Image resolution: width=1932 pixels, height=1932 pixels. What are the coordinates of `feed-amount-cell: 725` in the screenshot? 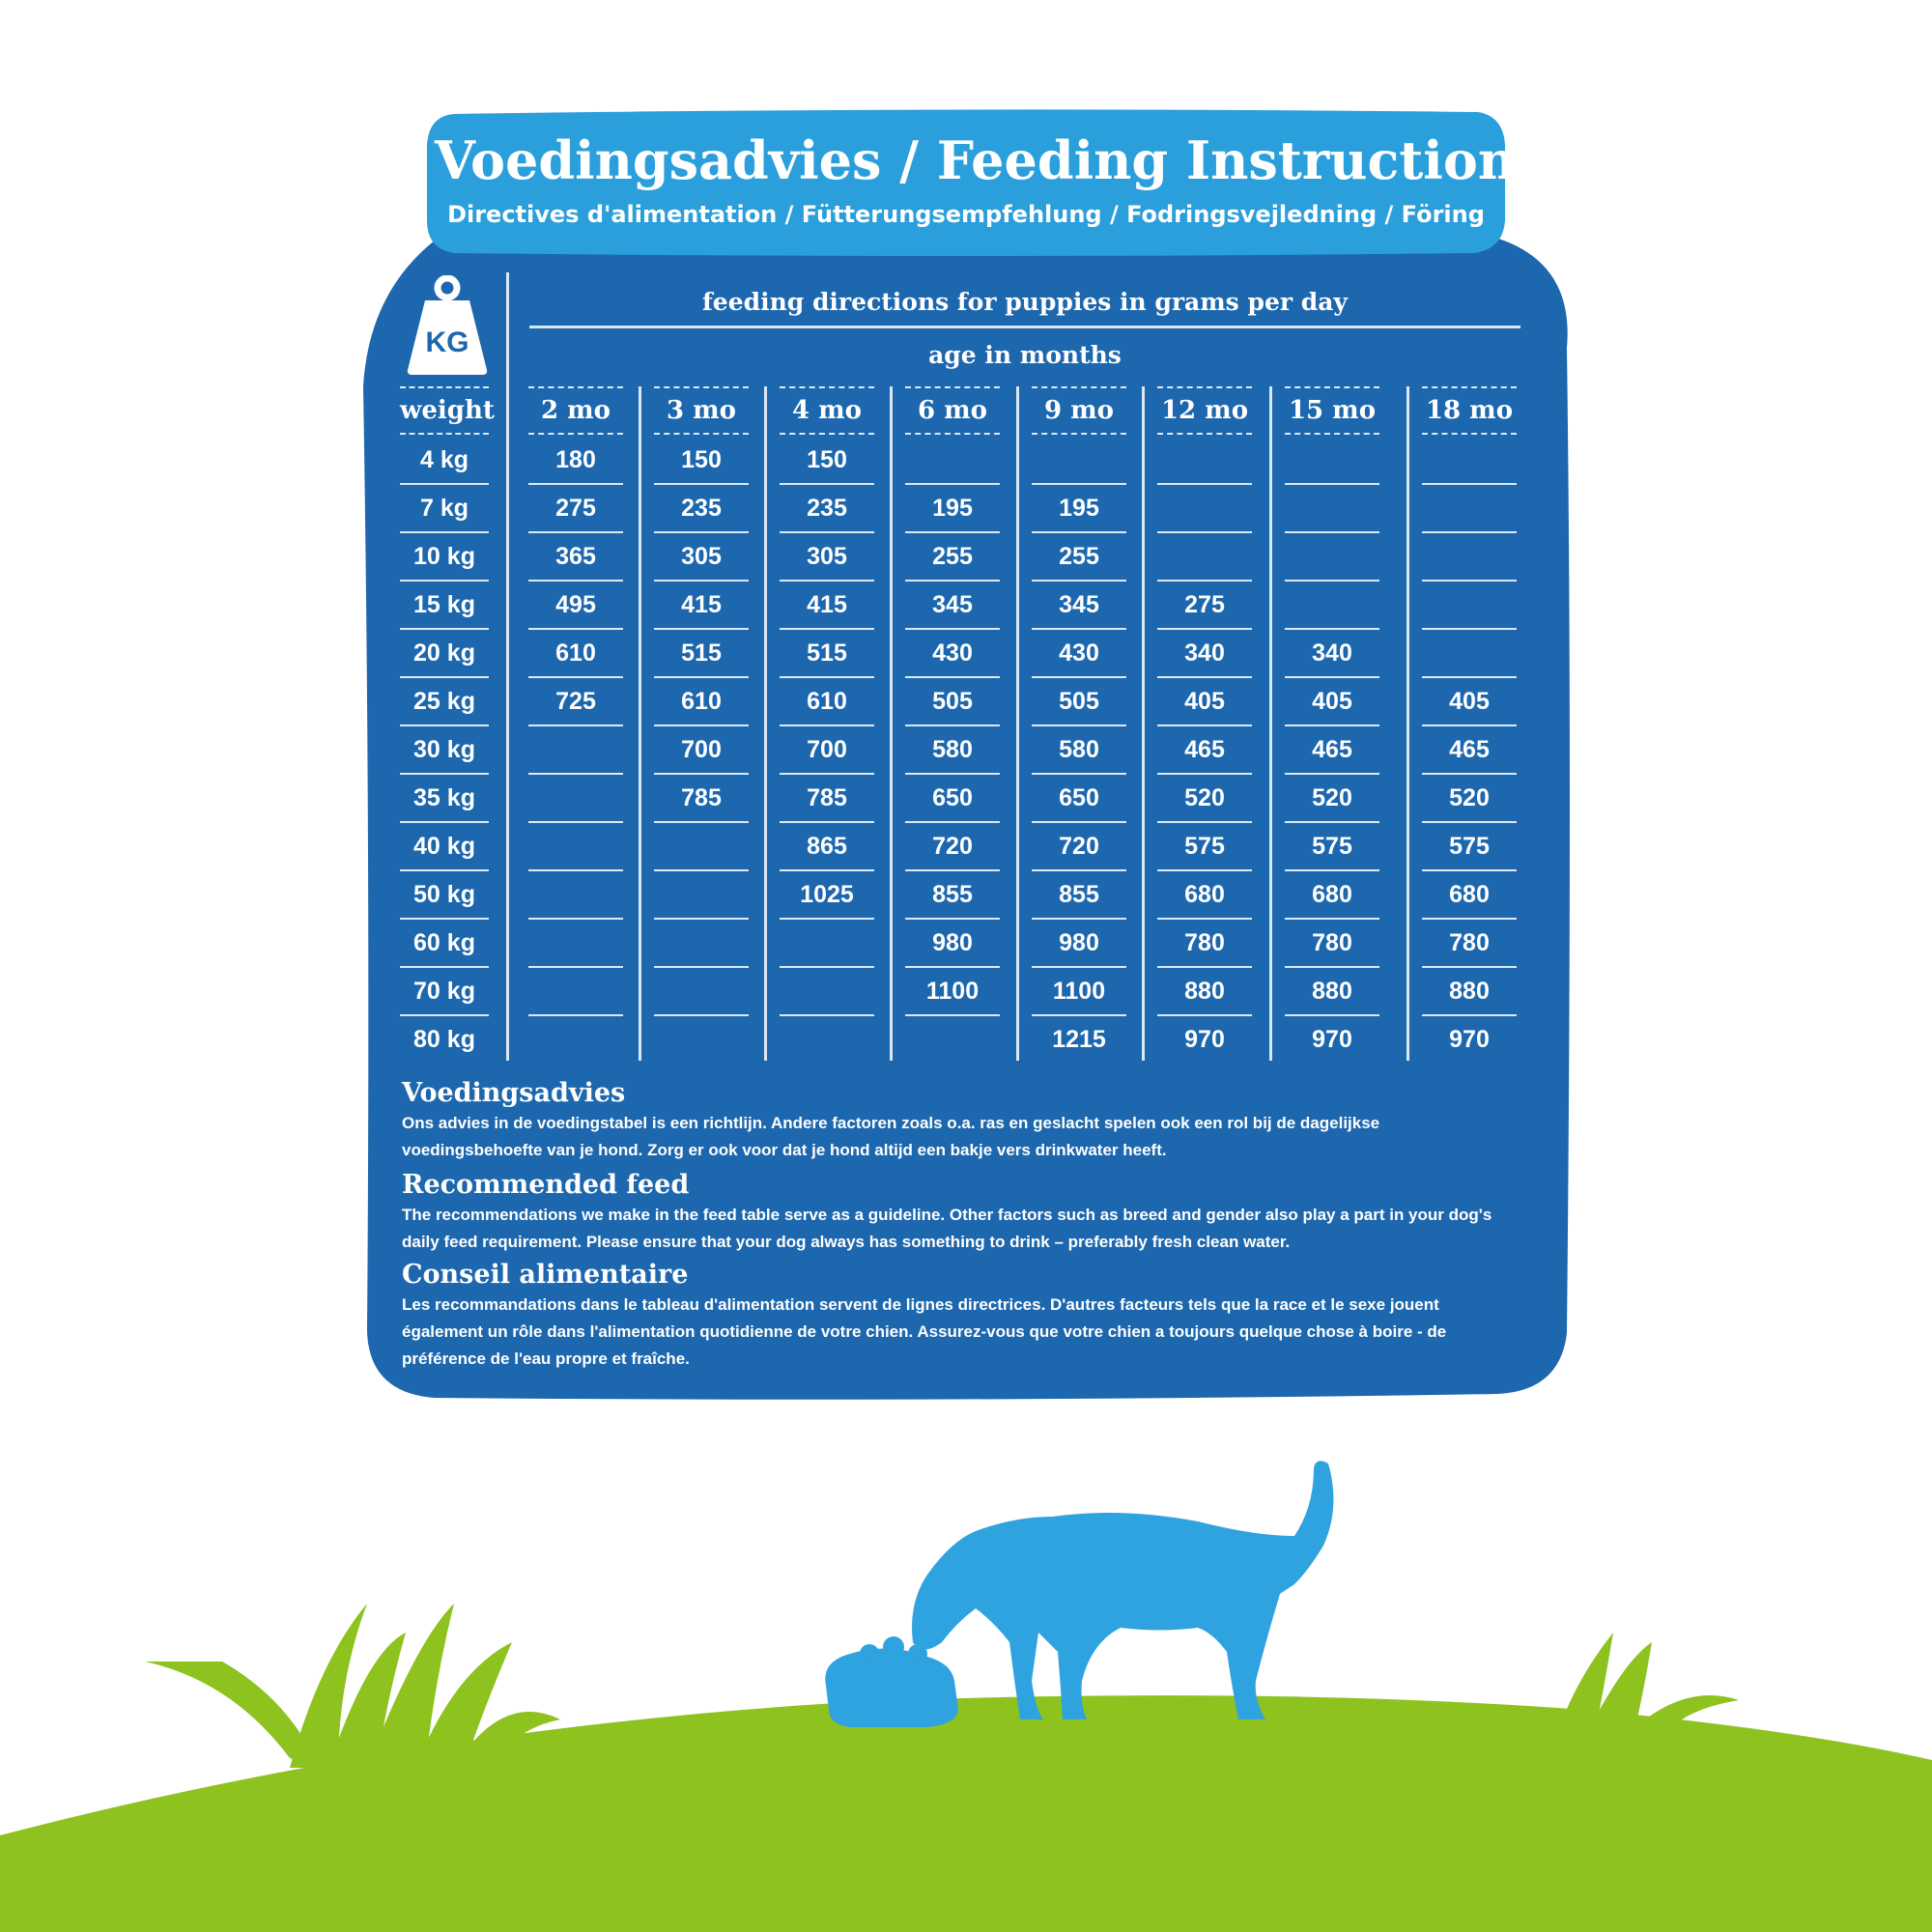 It's located at (575, 702).